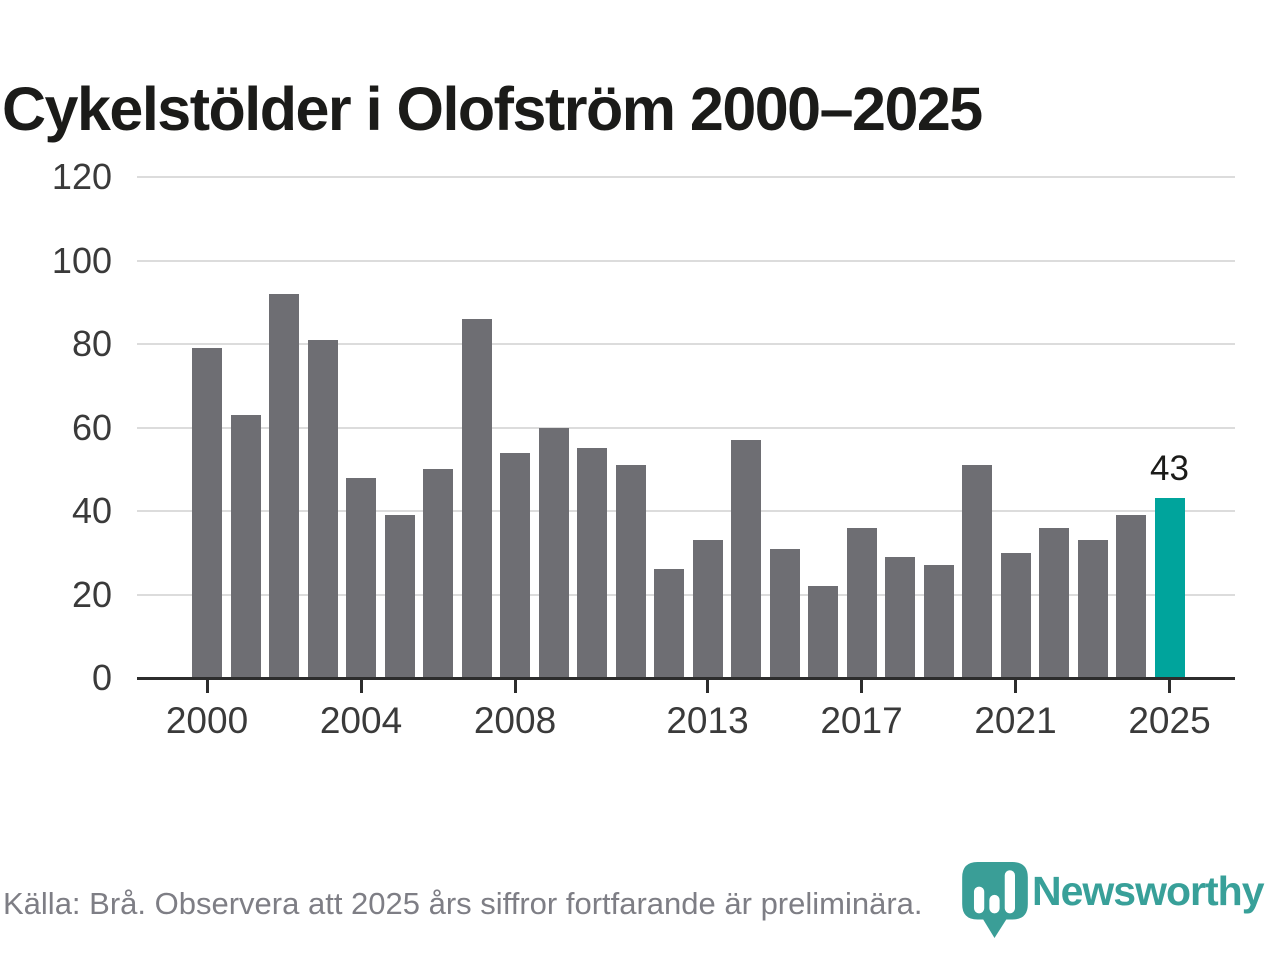  What do you see at coordinates (1148, 891) in the screenshot?
I see `newsworthy-brand-name: Newsworthy` at bounding box center [1148, 891].